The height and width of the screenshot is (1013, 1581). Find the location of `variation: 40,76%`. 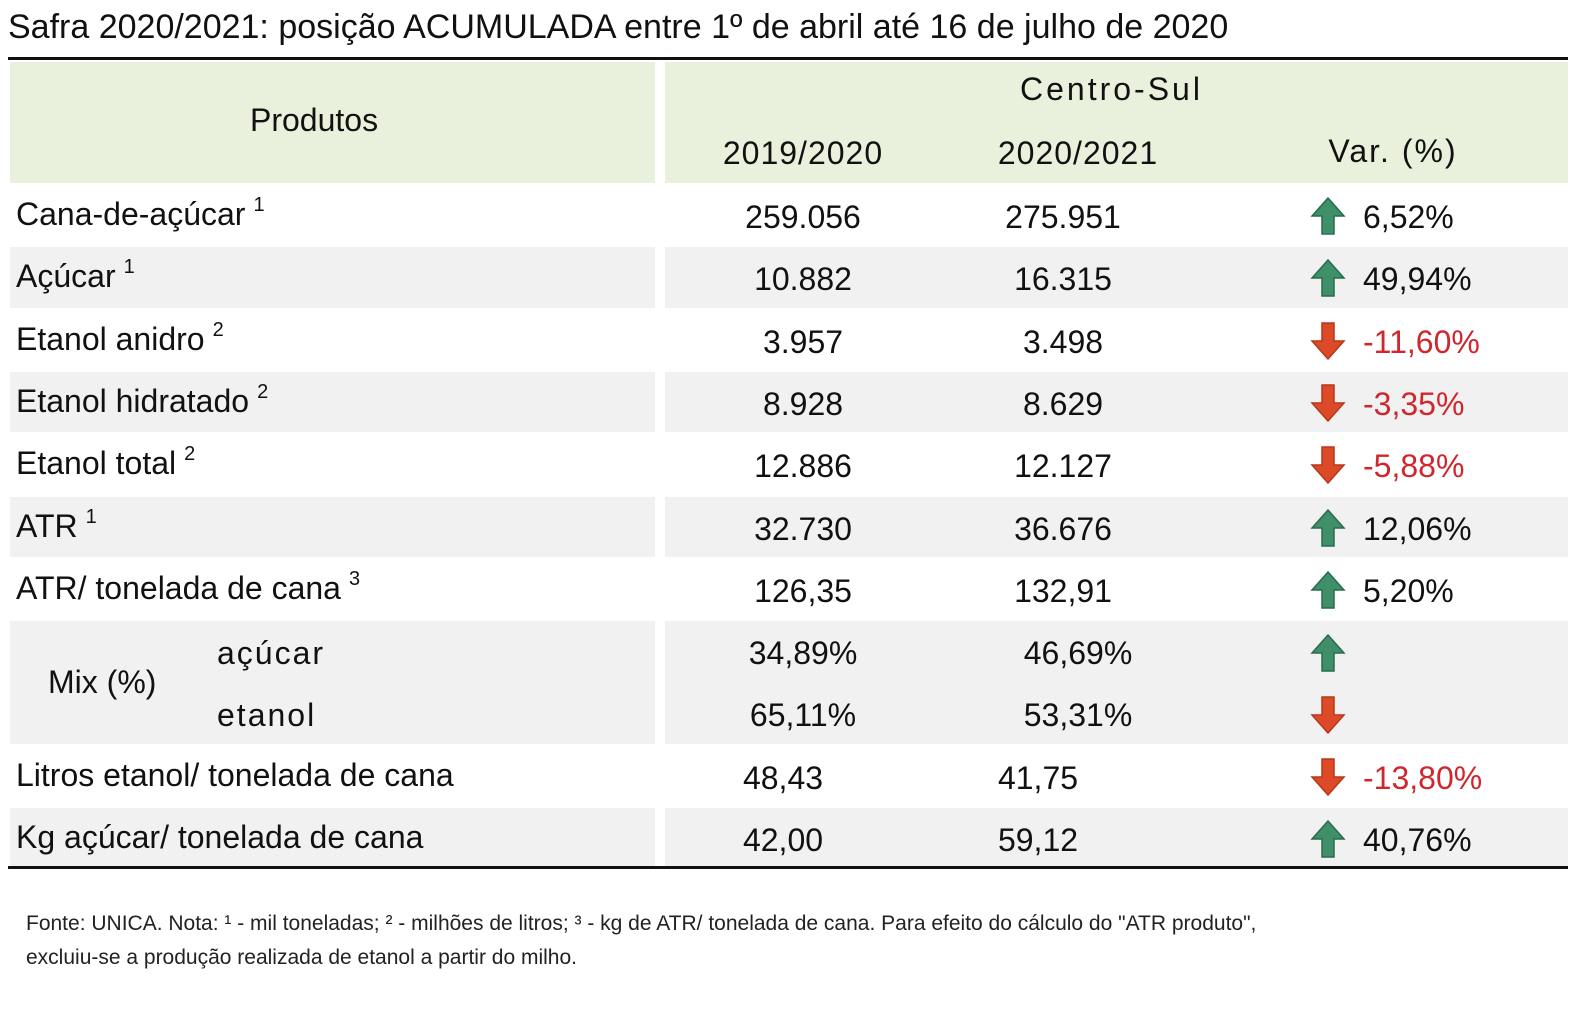

variation: 40,76% is located at coordinates (1417, 840).